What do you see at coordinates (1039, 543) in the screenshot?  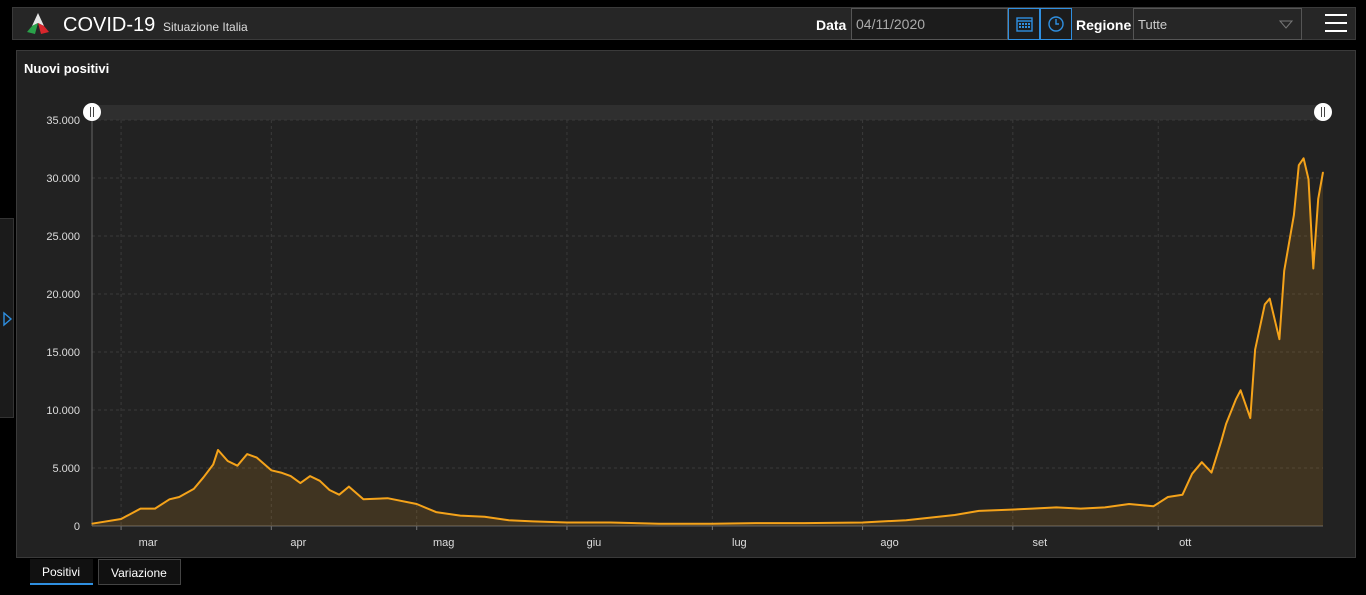 I see `x-tick-label: set` at bounding box center [1039, 543].